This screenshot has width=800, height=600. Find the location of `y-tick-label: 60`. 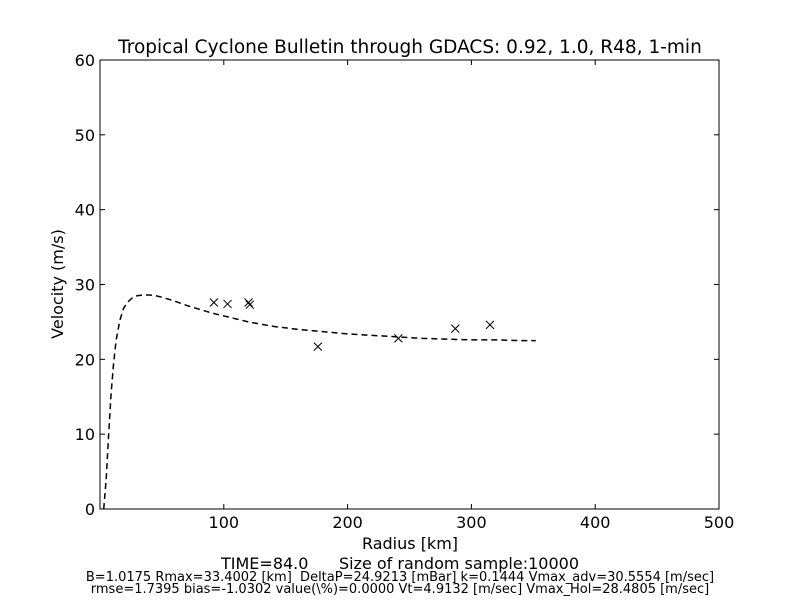

y-tick-label: 60 is located at coordinates (85, 60).